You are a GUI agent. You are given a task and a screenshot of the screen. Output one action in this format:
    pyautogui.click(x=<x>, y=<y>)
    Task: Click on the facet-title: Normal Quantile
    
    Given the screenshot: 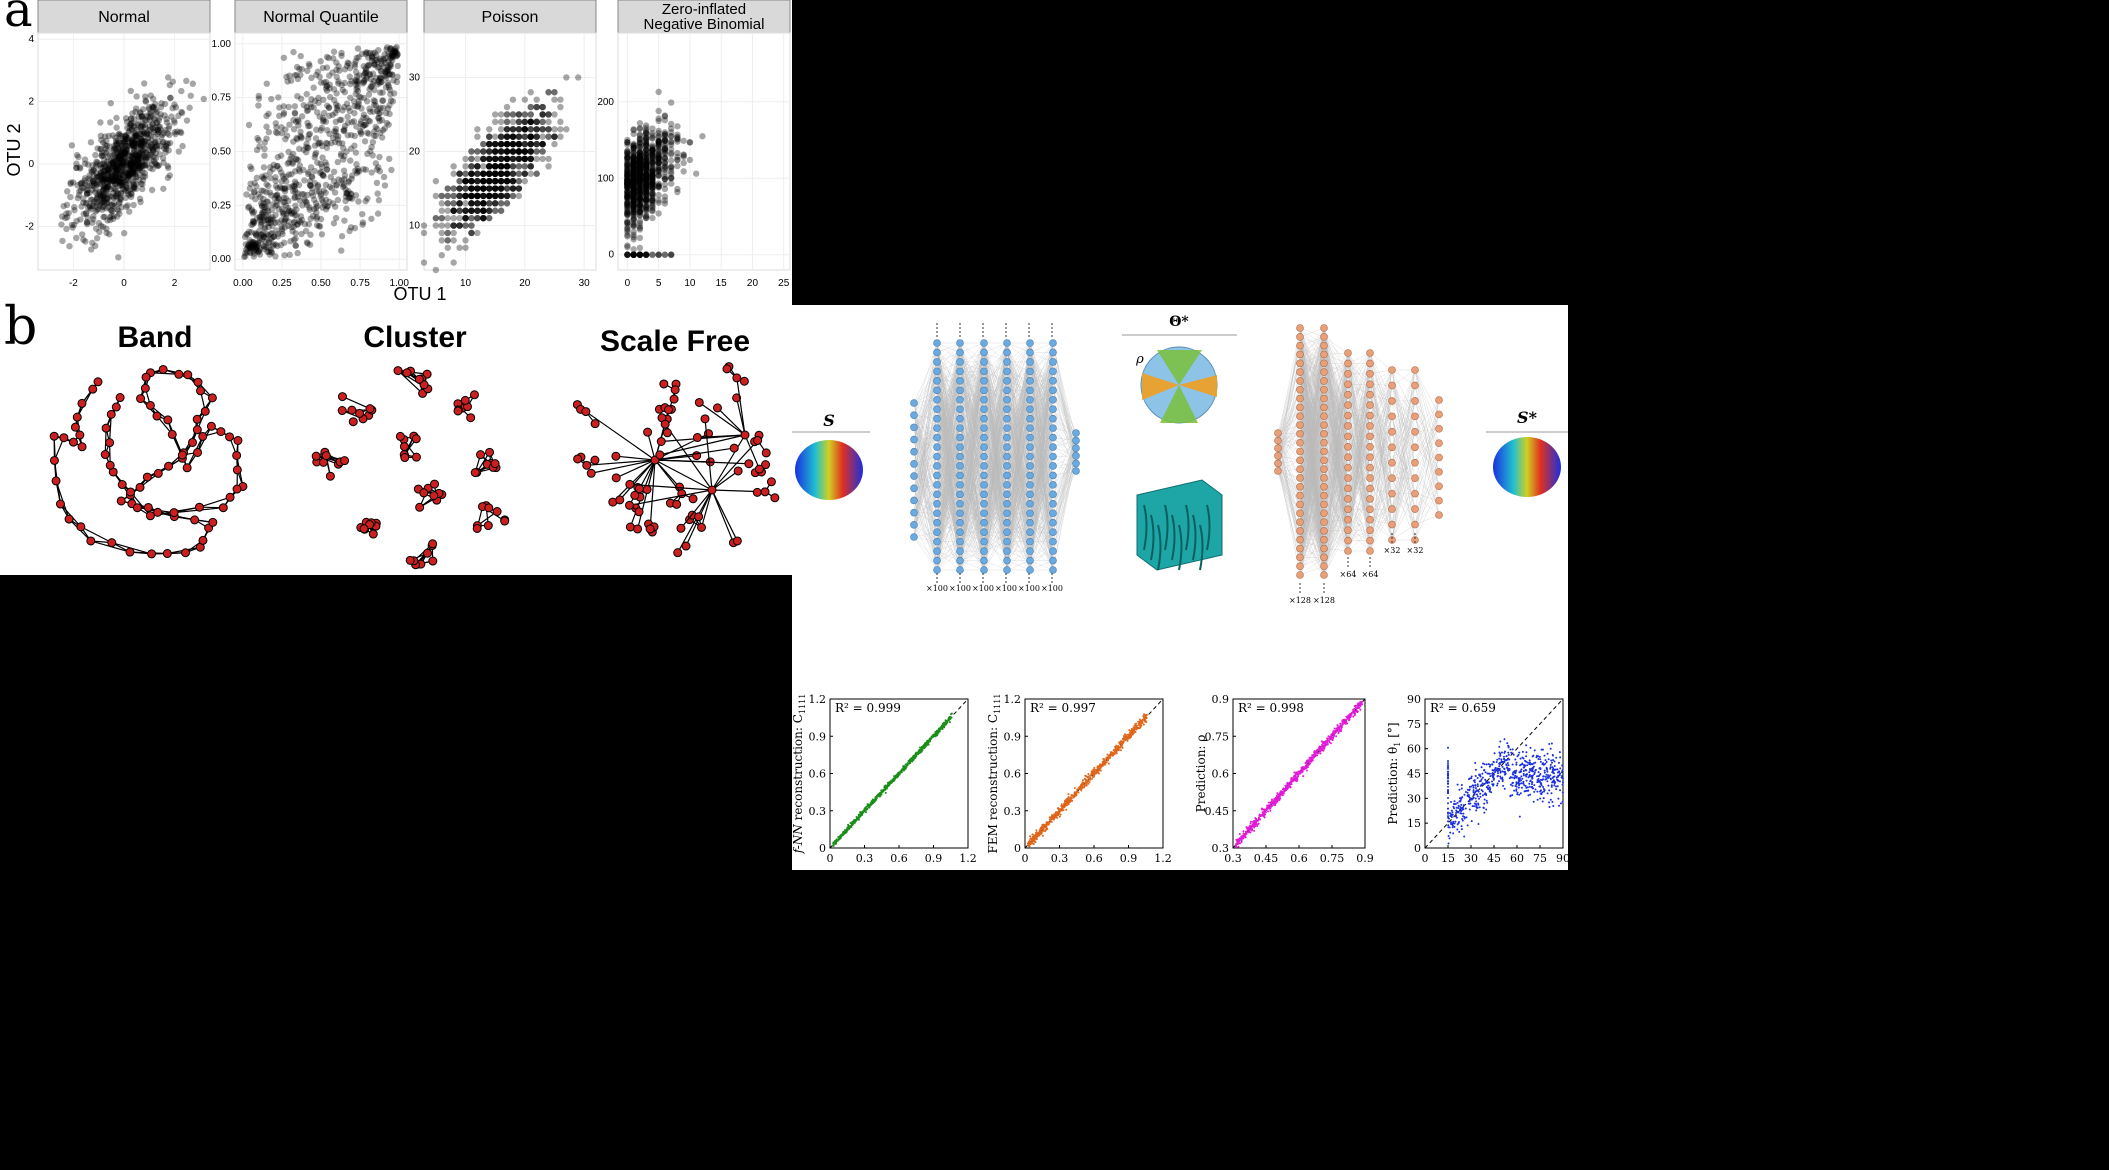 What is the action you would take?
    pyautogui.click(x=321, y=17)
    